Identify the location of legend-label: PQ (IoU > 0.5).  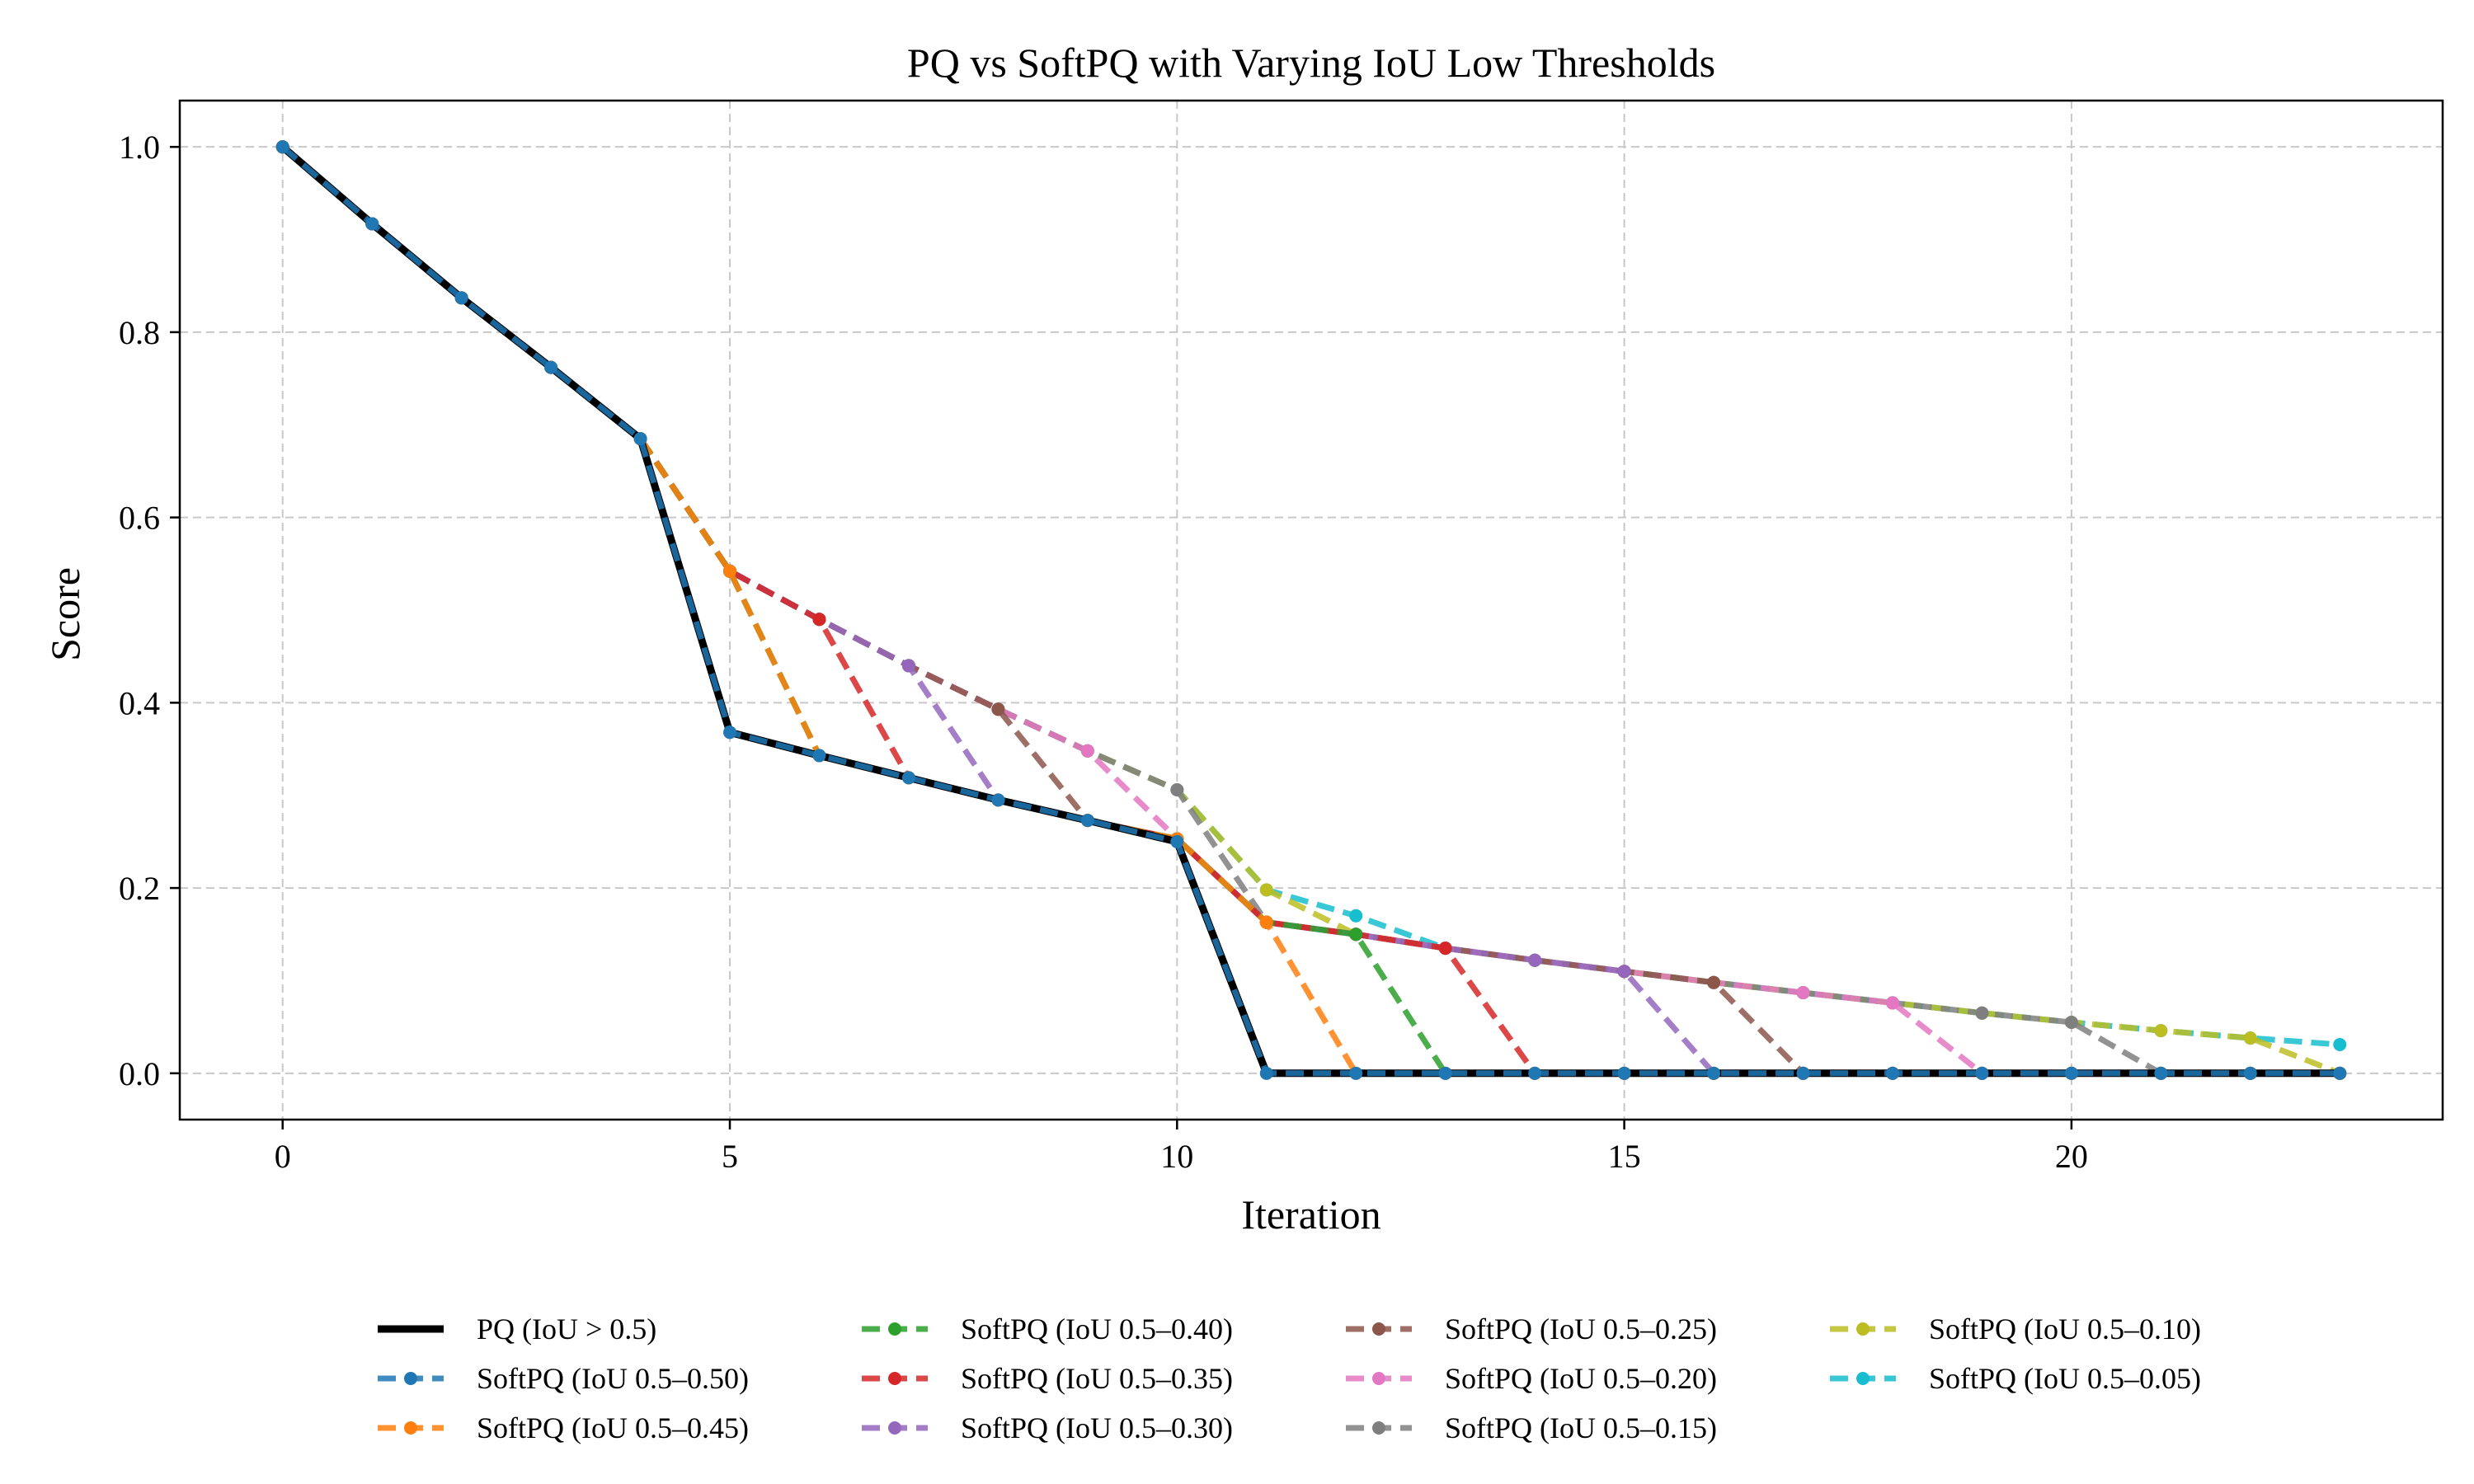
(566, 1329).